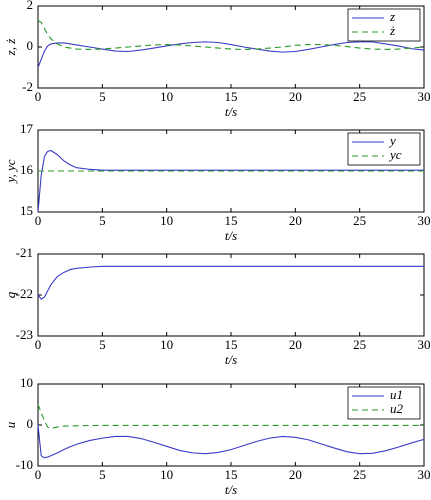 The image size is (431, 500). What do you see at coordinates (24, 252) in the screenshot?
I see `y-tick-label: -21` at bounding box center [24, 252].